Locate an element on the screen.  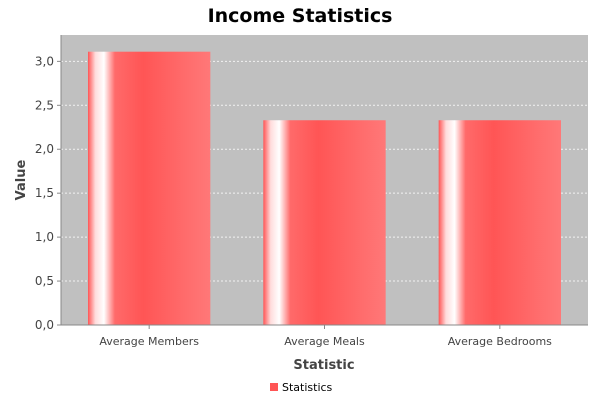
x-axis-title: Statistic is located at coordinates (323, 365).